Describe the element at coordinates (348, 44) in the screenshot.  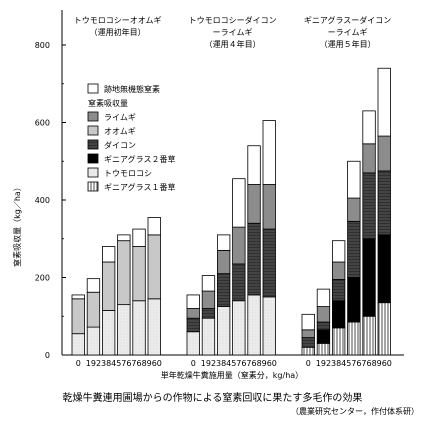
I see `group-year: （運用５年目）` at that location.